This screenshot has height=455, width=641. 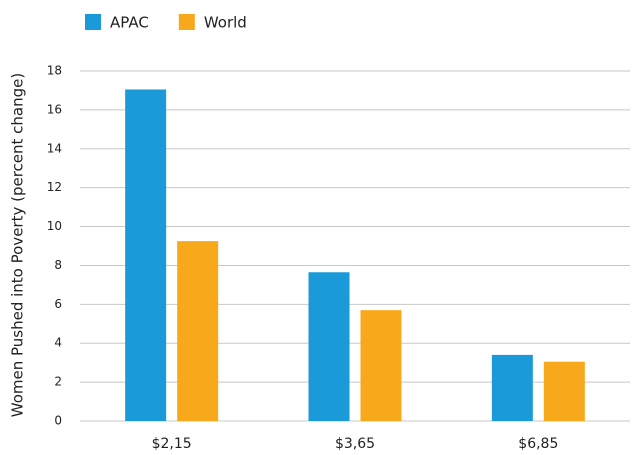 I want to click on y-tick-label: 18, so click(x=54, y=71).